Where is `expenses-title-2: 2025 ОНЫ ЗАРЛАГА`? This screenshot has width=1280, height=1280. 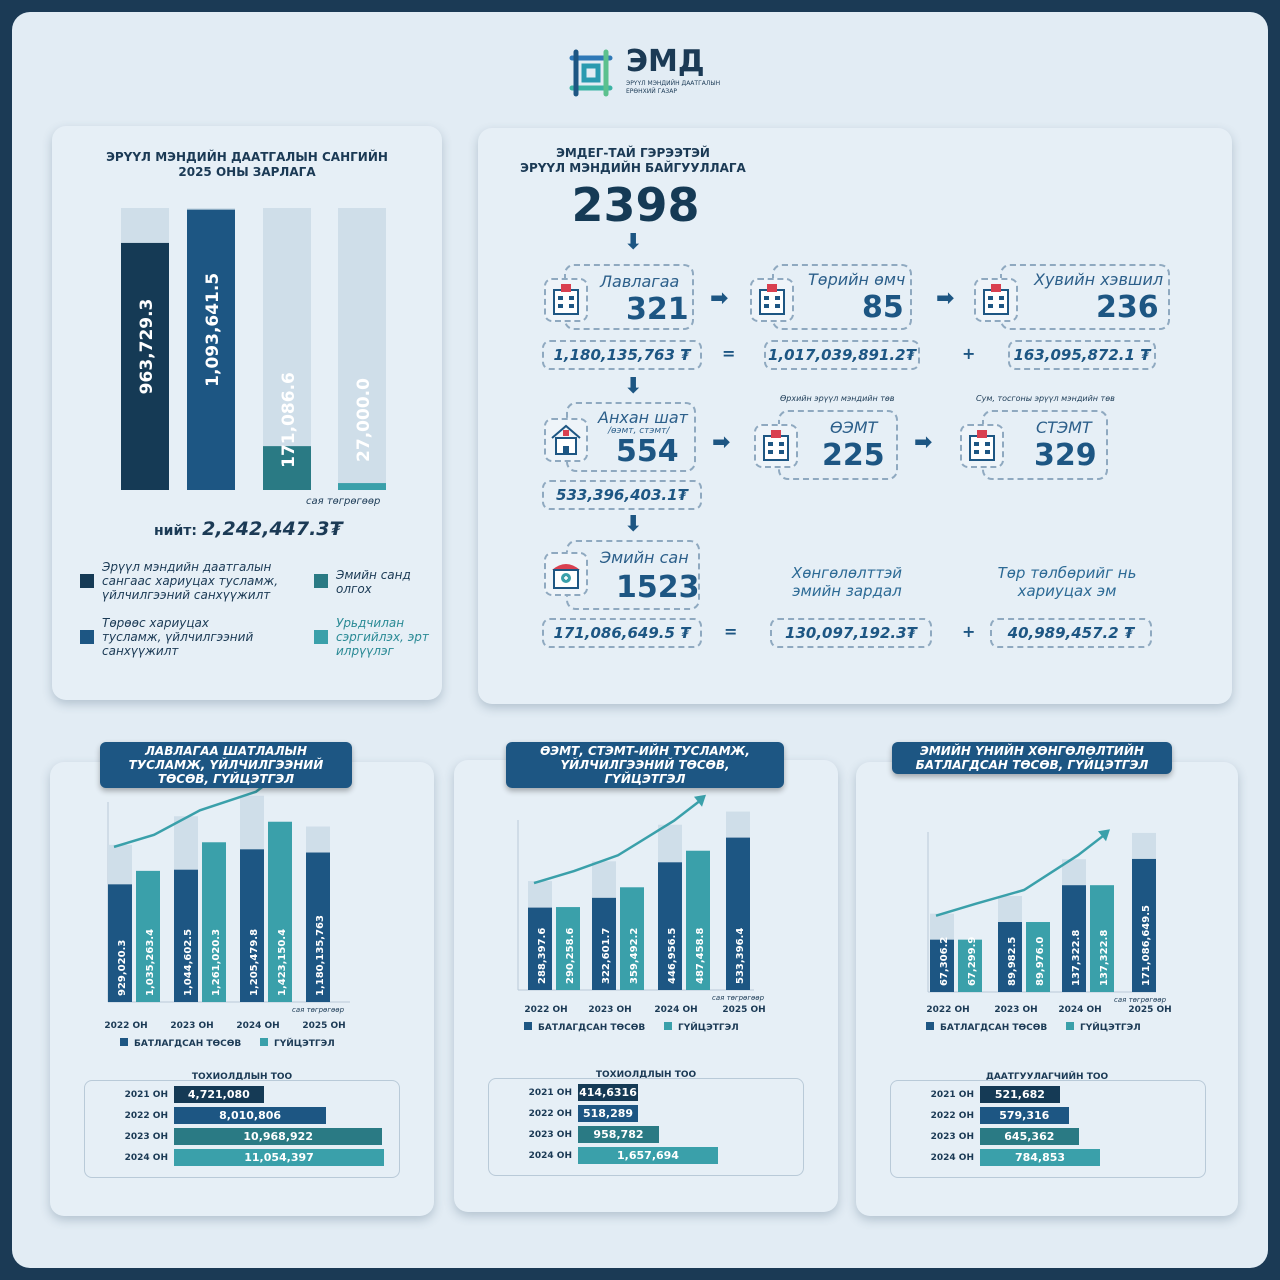 expenses-title-2: 2025 ОНЫ ЗАРЛАГА is located at coordinates (247, 172).